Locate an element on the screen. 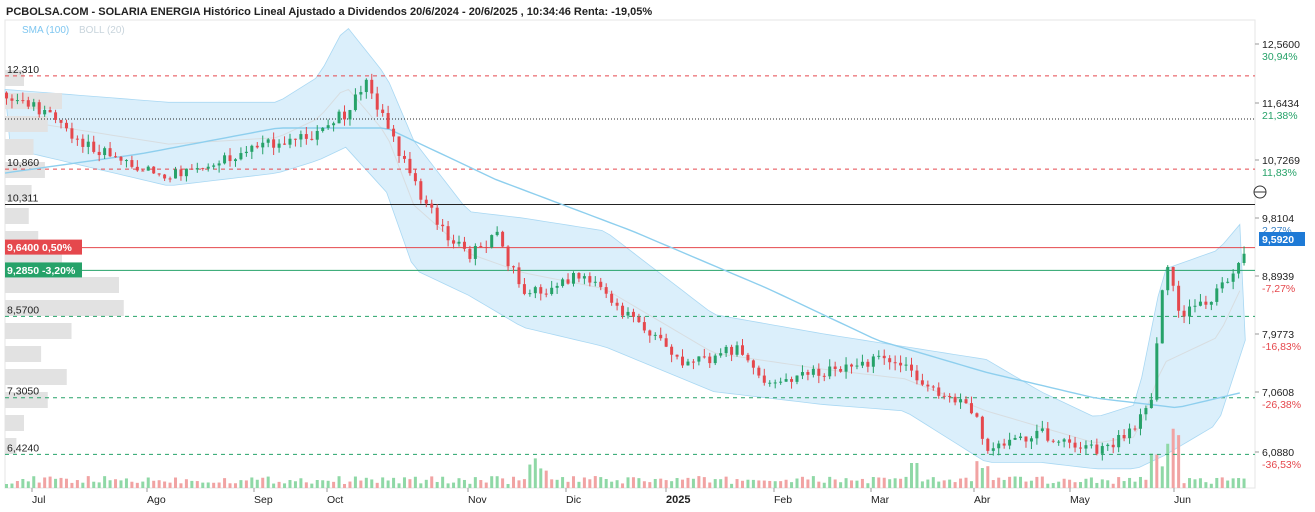 The height and width of the screenshot is (512, 1315). x-axis: Jul Ago Sep Oct Nov Dic 2025 Feb Mar Abr May Jun is located at coordinates (611, 497).